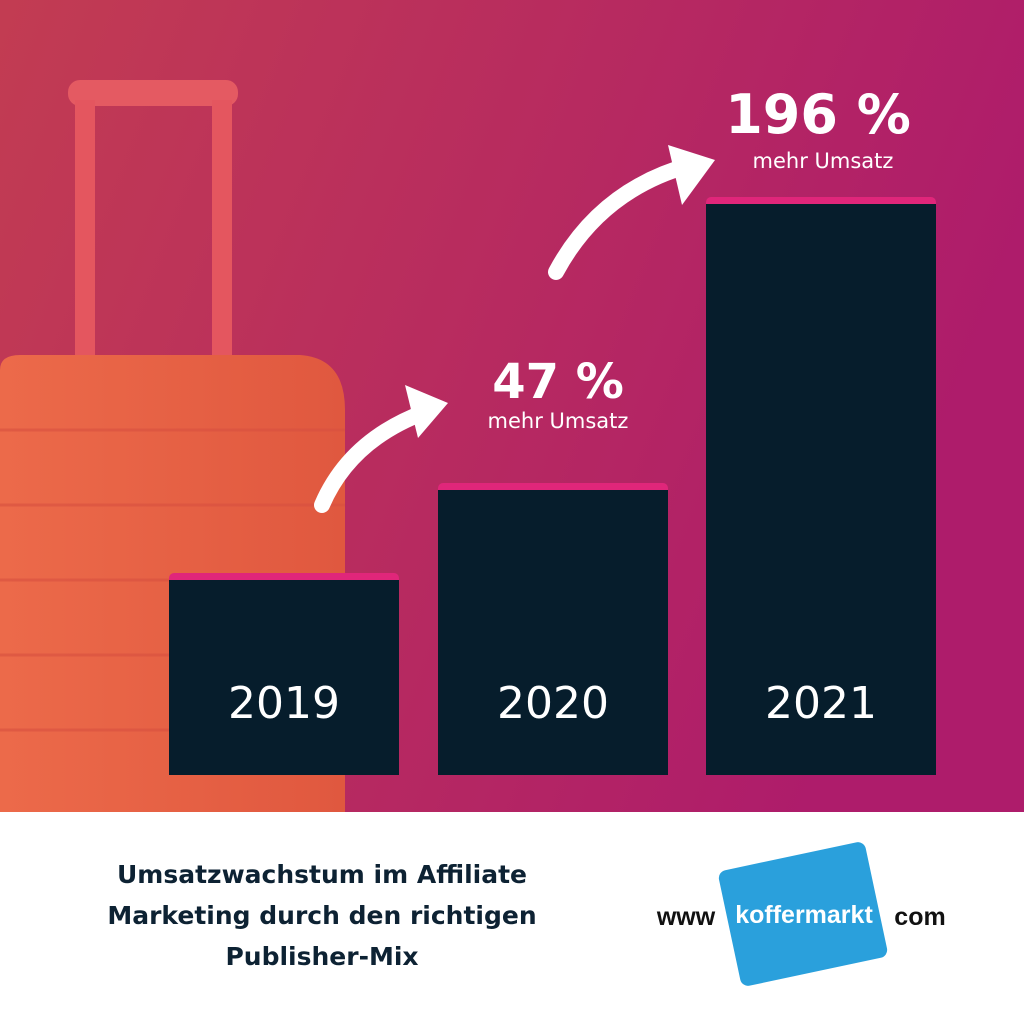 Image resolution: width=1024 pixels, height=1024 pixels. What do you see at coordinates (558, 382) in the screenshot?
I see `growth-value: 47 %` at bounding box center [558, 382].